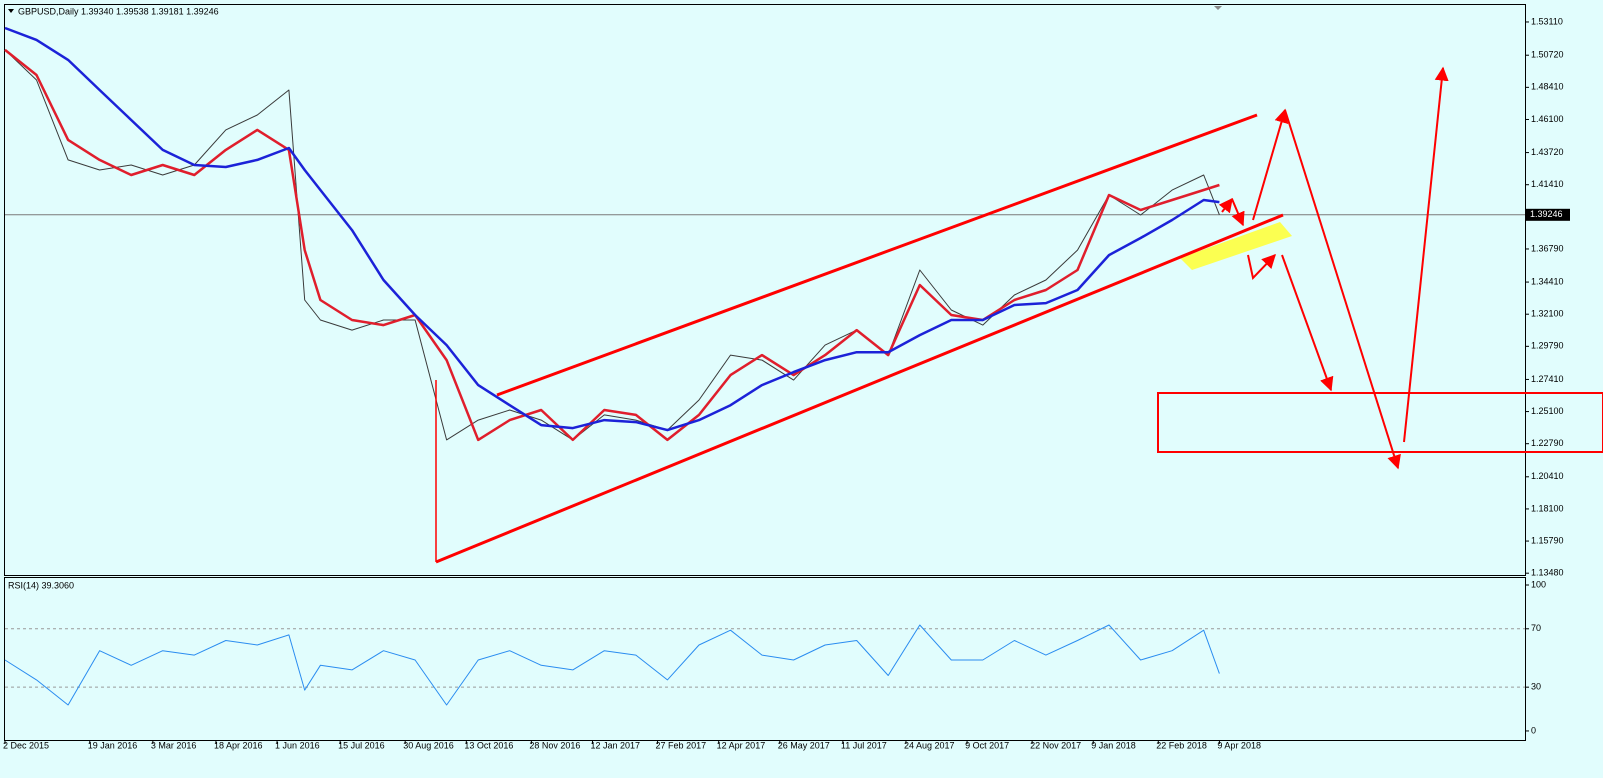 This screenshot has width=1603, height=778. I want to click on y-tick-label: 1.27410, so click(1547, 379).